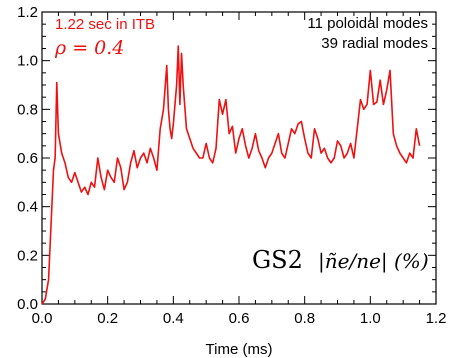 Image resolution: width=453 pixels, height=358 pixels. What do you see at coordinates (373, 261) in the screenshot?
I see `annotation-quantity: |ñe/ne| (%)` at bounding box center [373, 261].